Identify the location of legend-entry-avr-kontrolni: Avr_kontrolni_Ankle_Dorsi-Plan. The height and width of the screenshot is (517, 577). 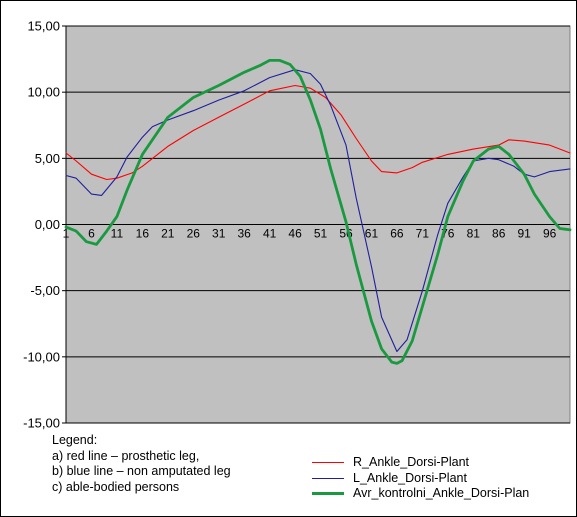
(420, 494).